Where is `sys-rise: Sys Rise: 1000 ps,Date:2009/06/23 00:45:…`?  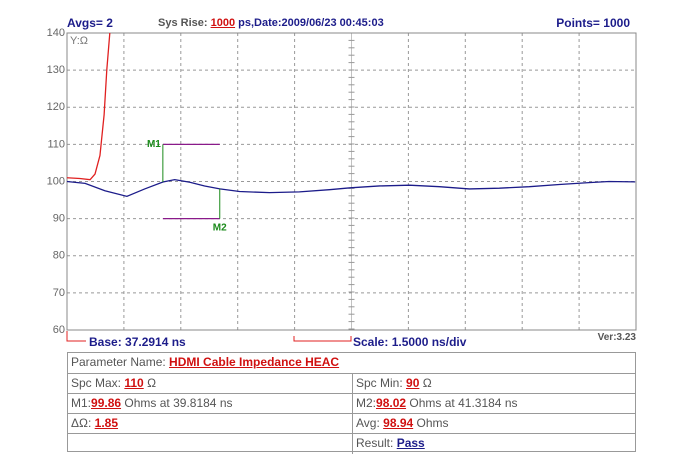 sys-rise: Sys Rise: 1000 ps,Date:2009/06/23 00:45:… is located at coordinates (271, 23).